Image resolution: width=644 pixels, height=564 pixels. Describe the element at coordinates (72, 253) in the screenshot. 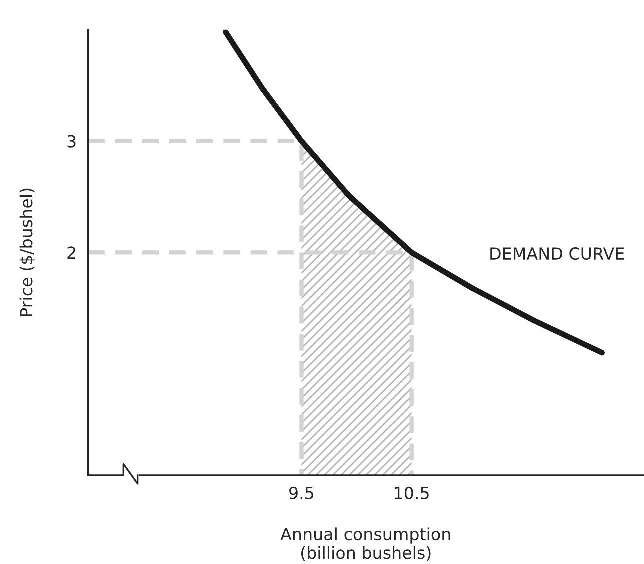

I see `y-tick-label: 2` at that location.